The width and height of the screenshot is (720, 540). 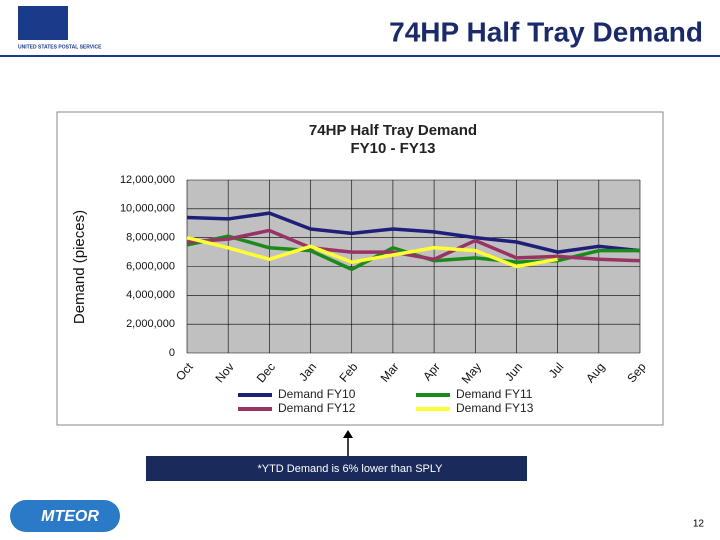 What do you see at coordinates (79, 267) in the screenshot?
I see `y-axis-label: Demand (pieces)` at bounding box center [79, 267].